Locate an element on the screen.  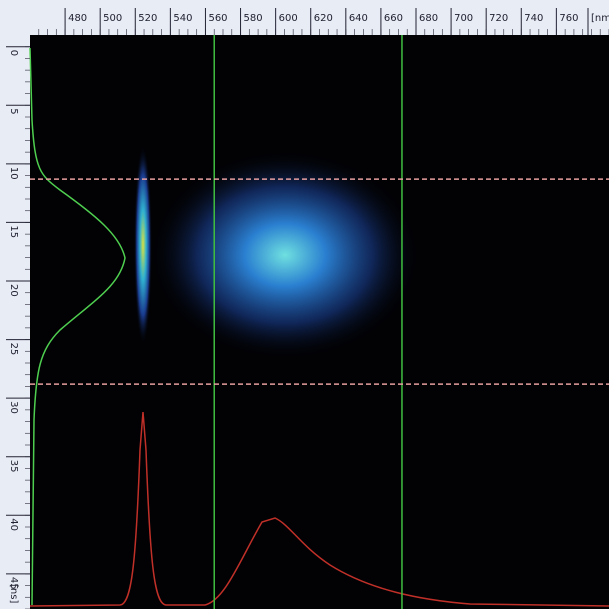
x-tick-label: 540 is located at coordinates (182, 18).